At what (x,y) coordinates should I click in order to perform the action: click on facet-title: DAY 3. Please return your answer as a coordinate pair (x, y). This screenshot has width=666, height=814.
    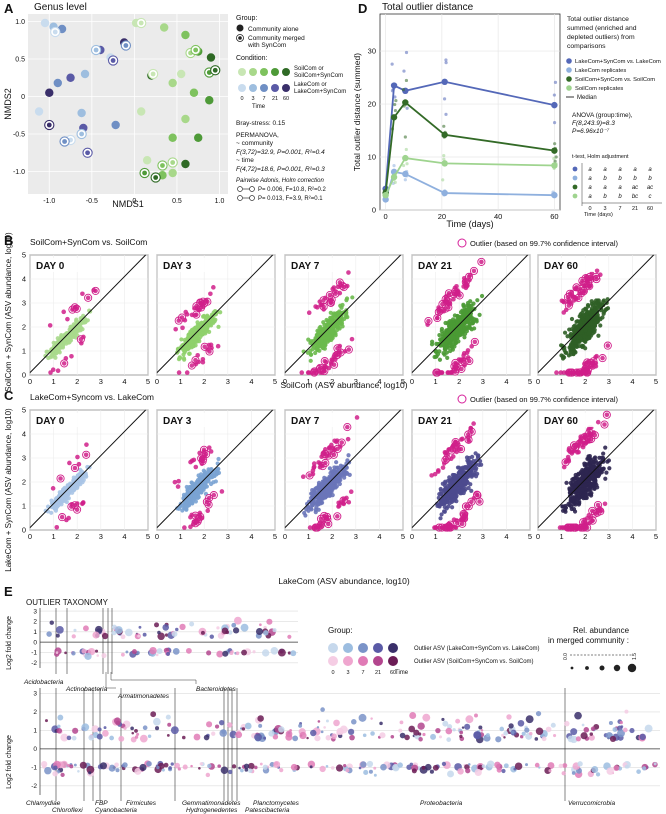
    Looking at the image, I should click on (177, 421).